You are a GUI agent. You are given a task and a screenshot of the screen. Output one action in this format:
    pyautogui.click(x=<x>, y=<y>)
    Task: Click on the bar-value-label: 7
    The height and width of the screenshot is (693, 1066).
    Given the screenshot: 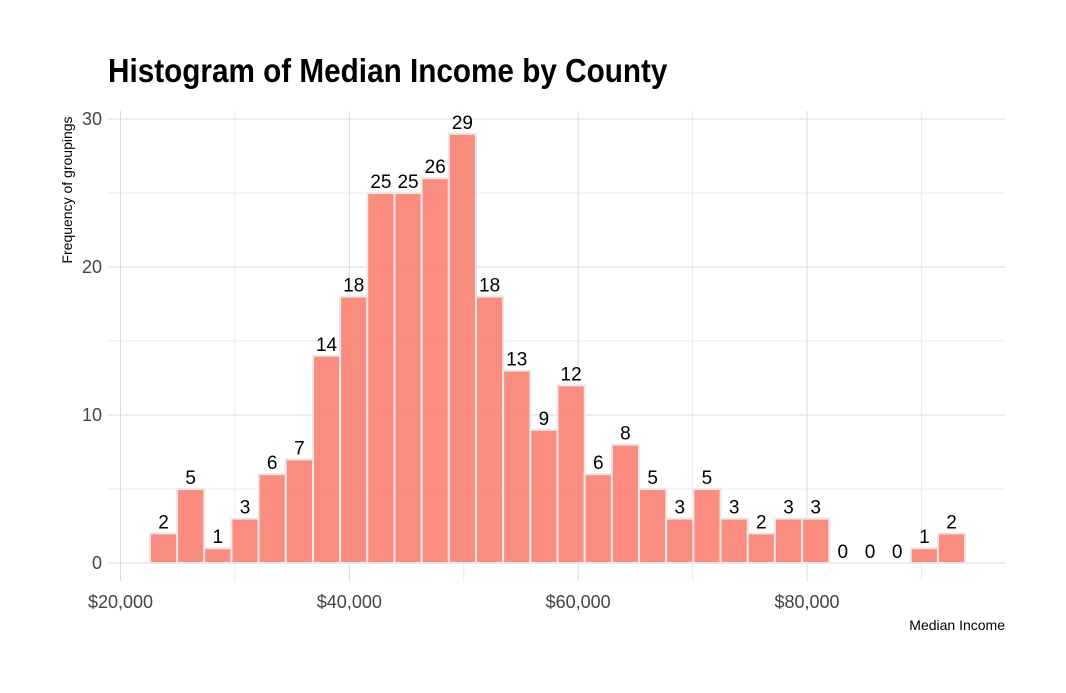 What is the action you would take?
    pyautogui.click(x=299, y=448)
    